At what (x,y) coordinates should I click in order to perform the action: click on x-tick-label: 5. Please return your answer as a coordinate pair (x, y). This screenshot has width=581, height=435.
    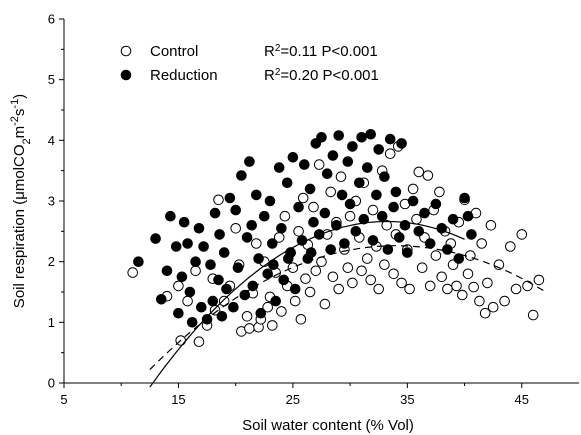
    Looking at the image, I should click on (63, 399).